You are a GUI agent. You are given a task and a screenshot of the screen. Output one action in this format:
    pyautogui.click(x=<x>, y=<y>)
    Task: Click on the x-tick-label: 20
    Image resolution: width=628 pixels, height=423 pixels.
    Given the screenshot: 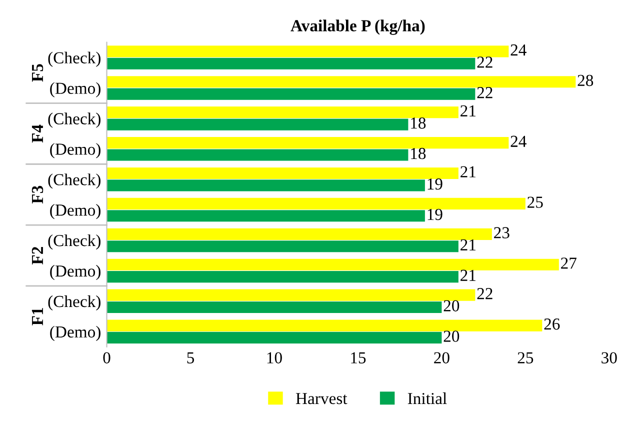 What is the action you would take?
    pyautogui.click(x=442, y=358)
    